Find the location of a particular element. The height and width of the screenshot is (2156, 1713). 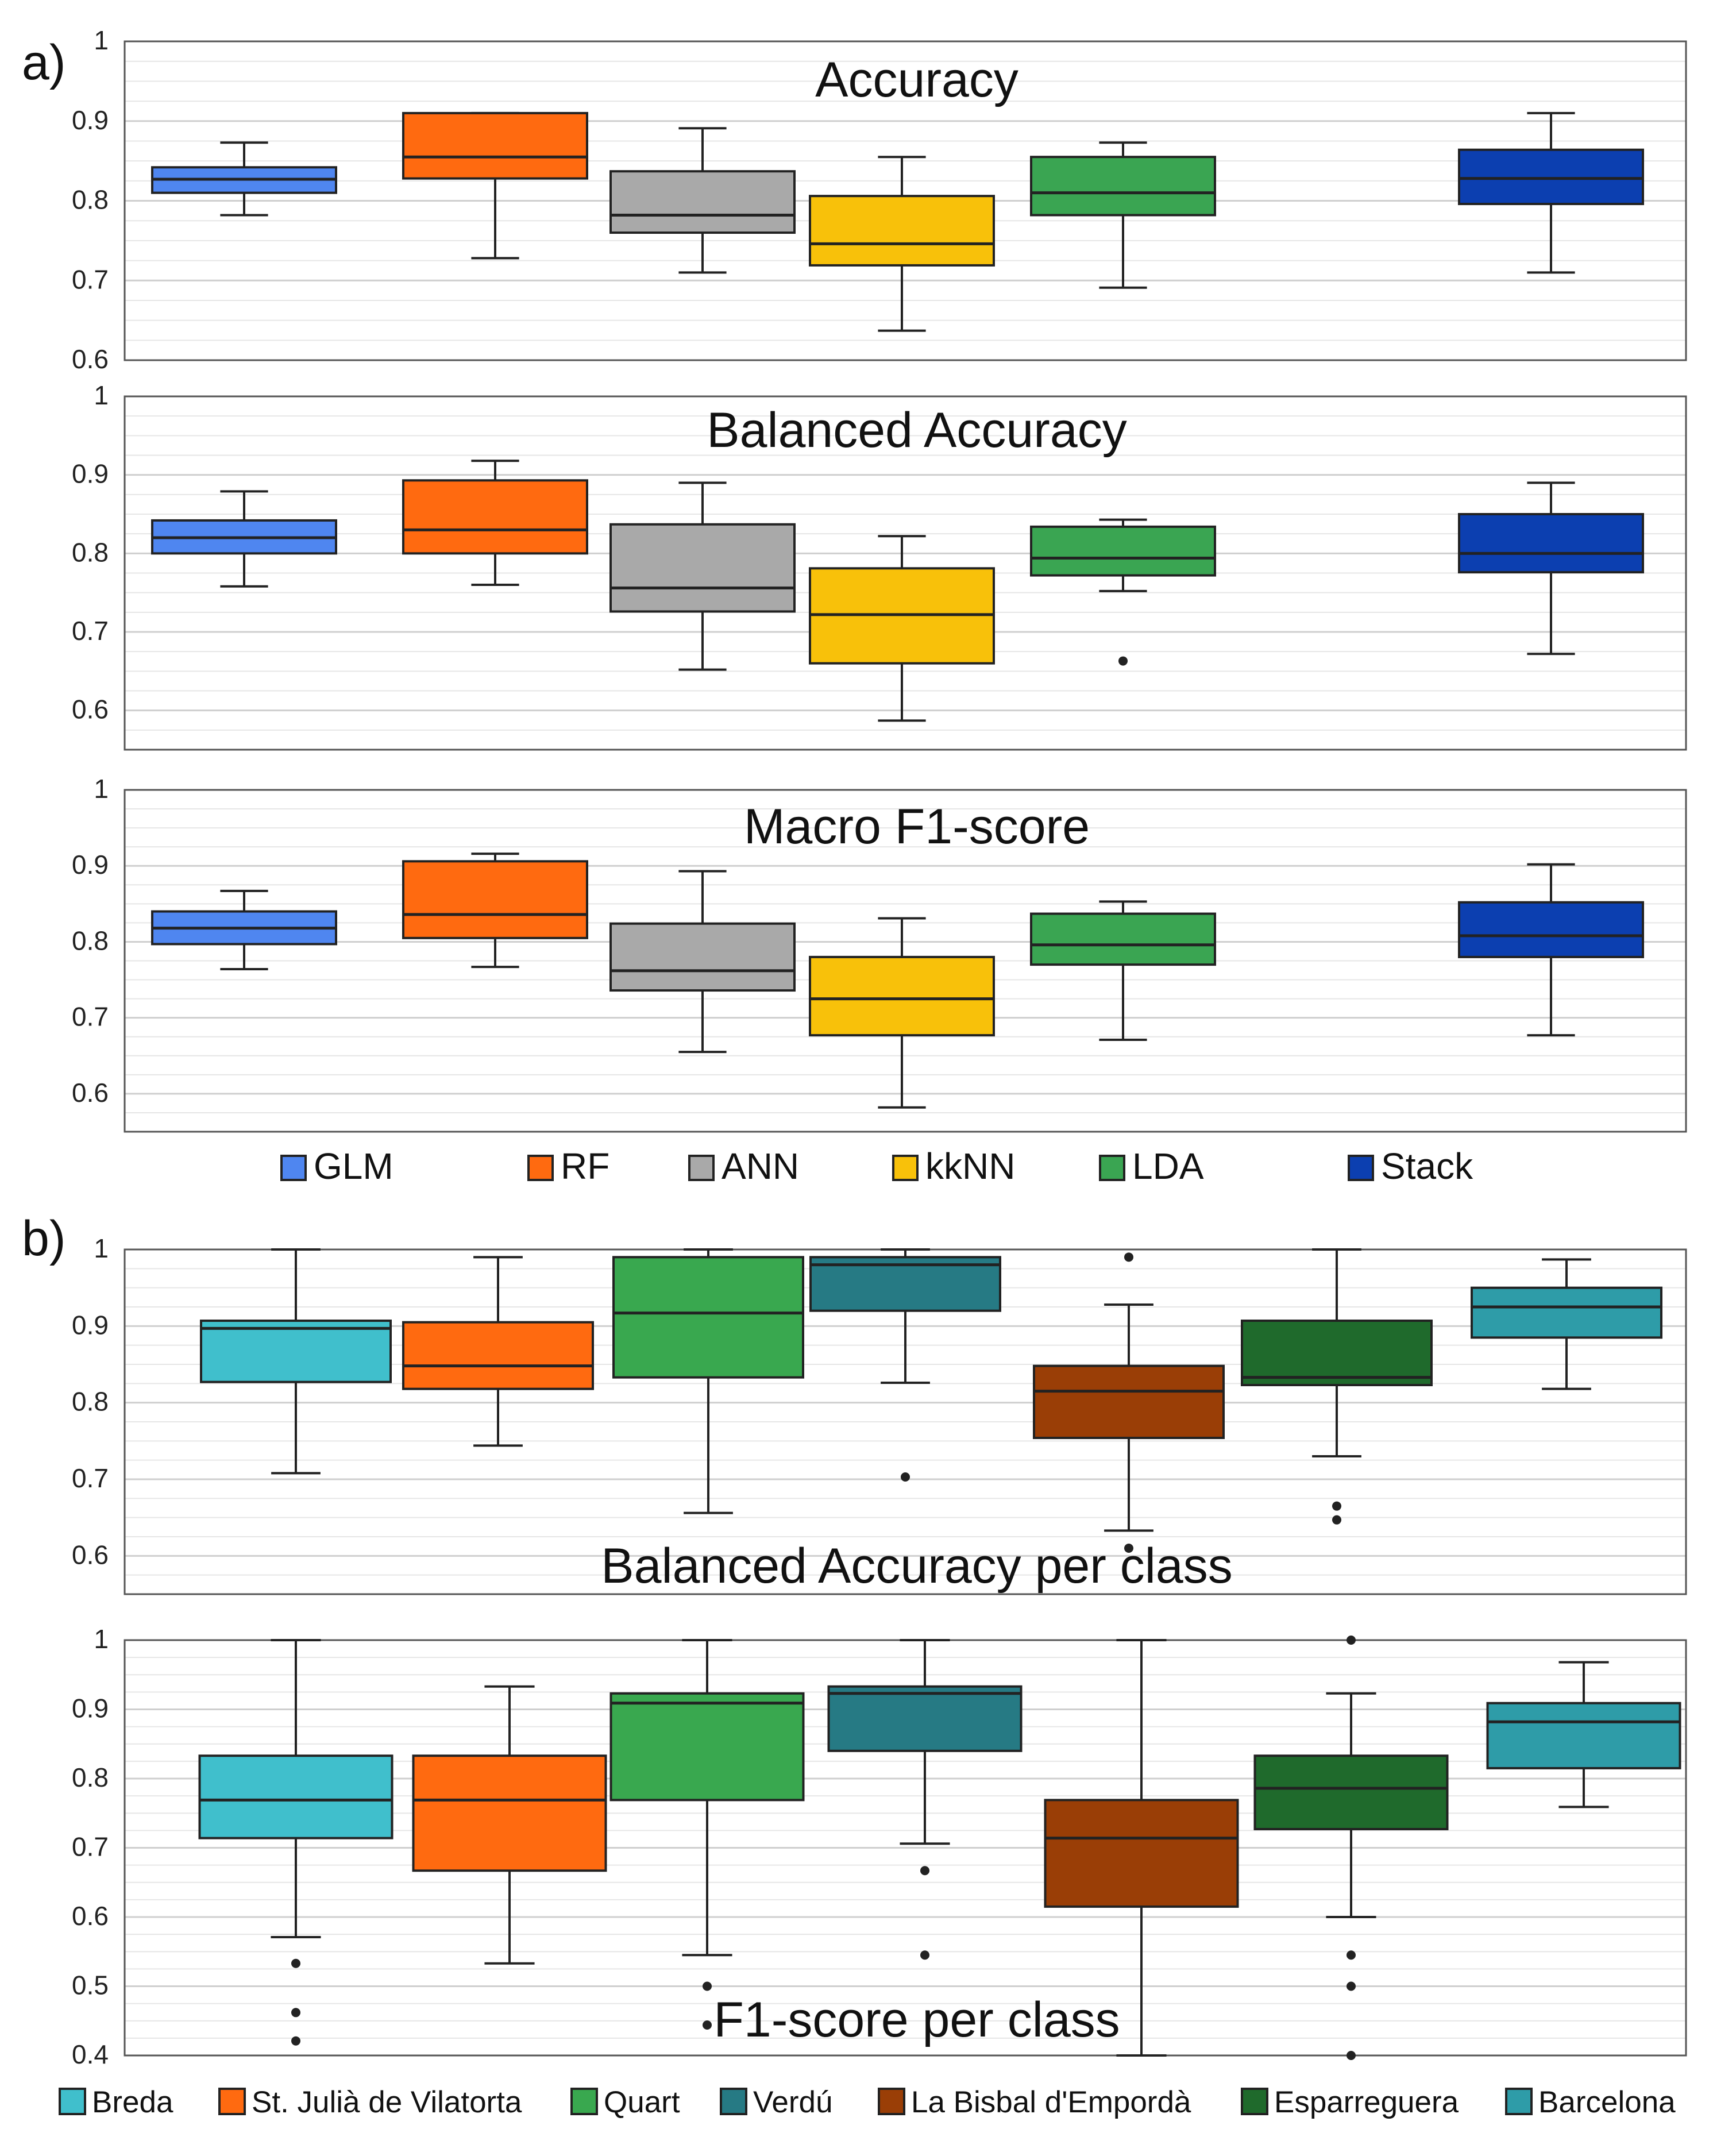

legend-swatch-barcelona is located at coordinates (1519, 2101).